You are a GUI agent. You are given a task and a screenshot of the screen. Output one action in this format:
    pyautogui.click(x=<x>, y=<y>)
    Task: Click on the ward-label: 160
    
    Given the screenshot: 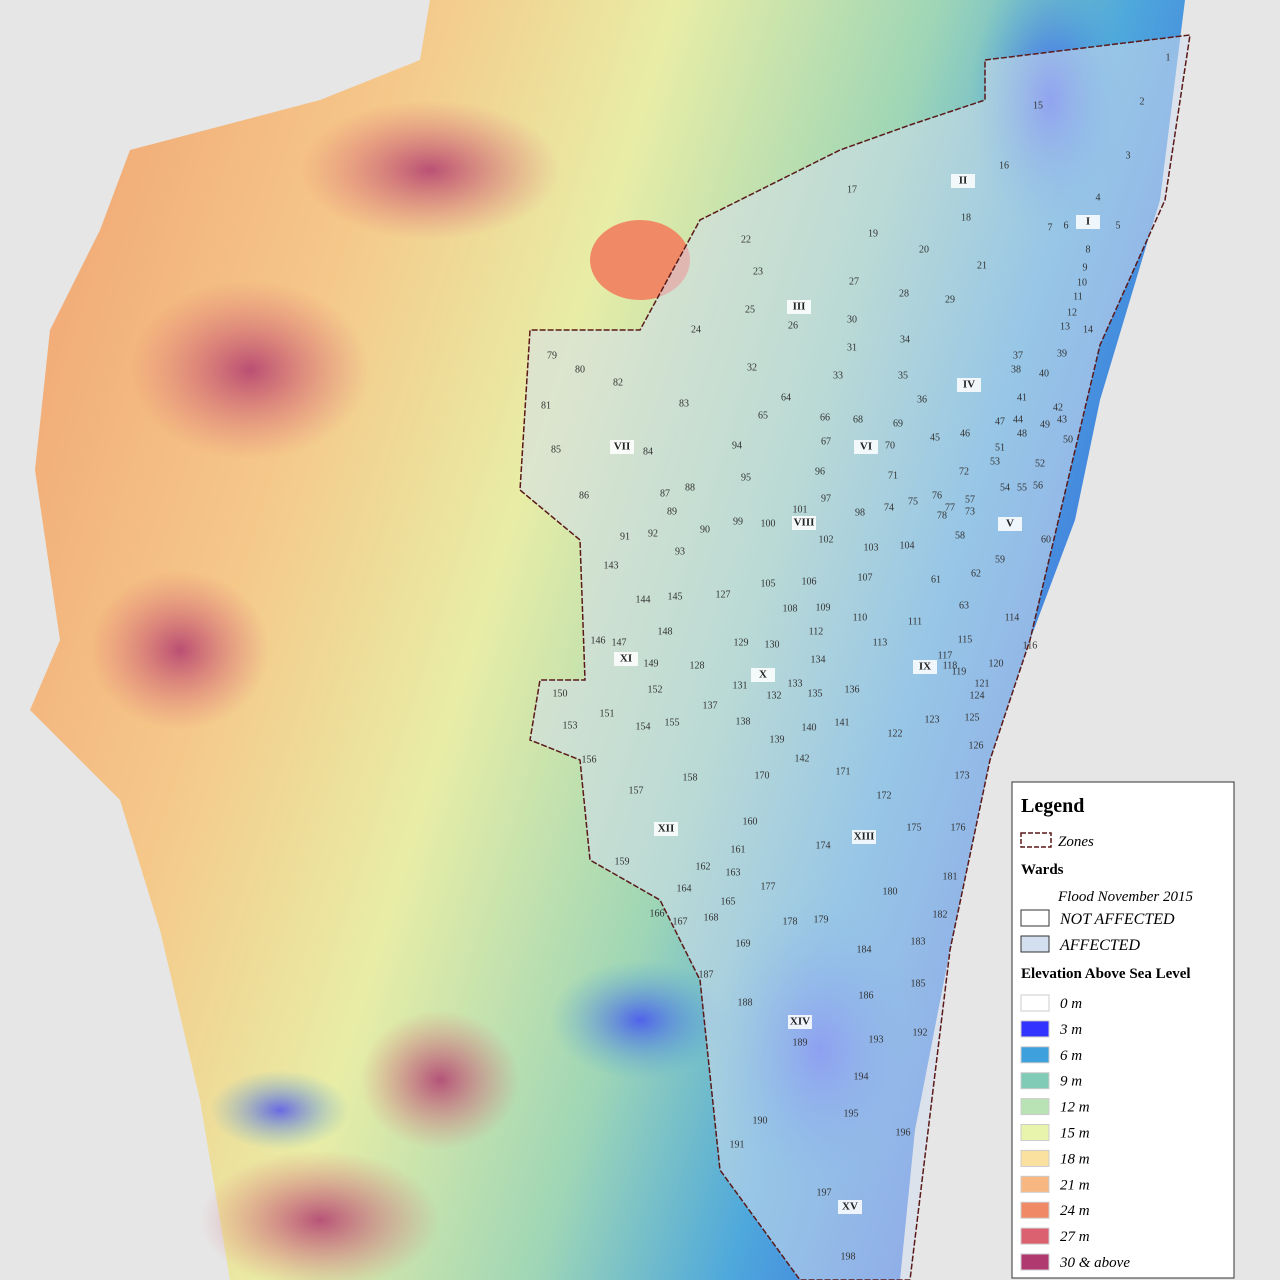 What is the action you would take?
    pyautogui.click(x=750, y=821)
    